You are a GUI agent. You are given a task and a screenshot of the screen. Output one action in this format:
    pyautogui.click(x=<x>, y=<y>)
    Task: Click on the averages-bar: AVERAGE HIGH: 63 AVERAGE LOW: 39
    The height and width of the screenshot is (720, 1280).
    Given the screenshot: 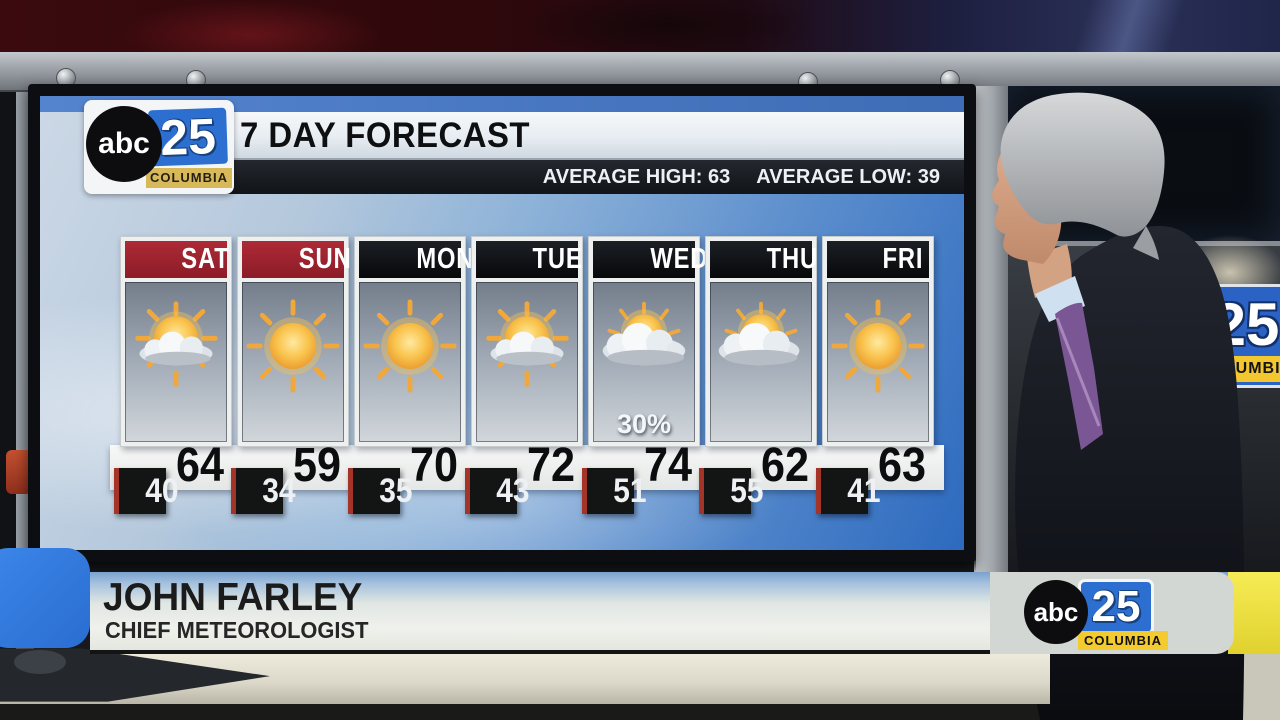 What is the action you would take?
    pyautogui.click(x=595, y=177)
    